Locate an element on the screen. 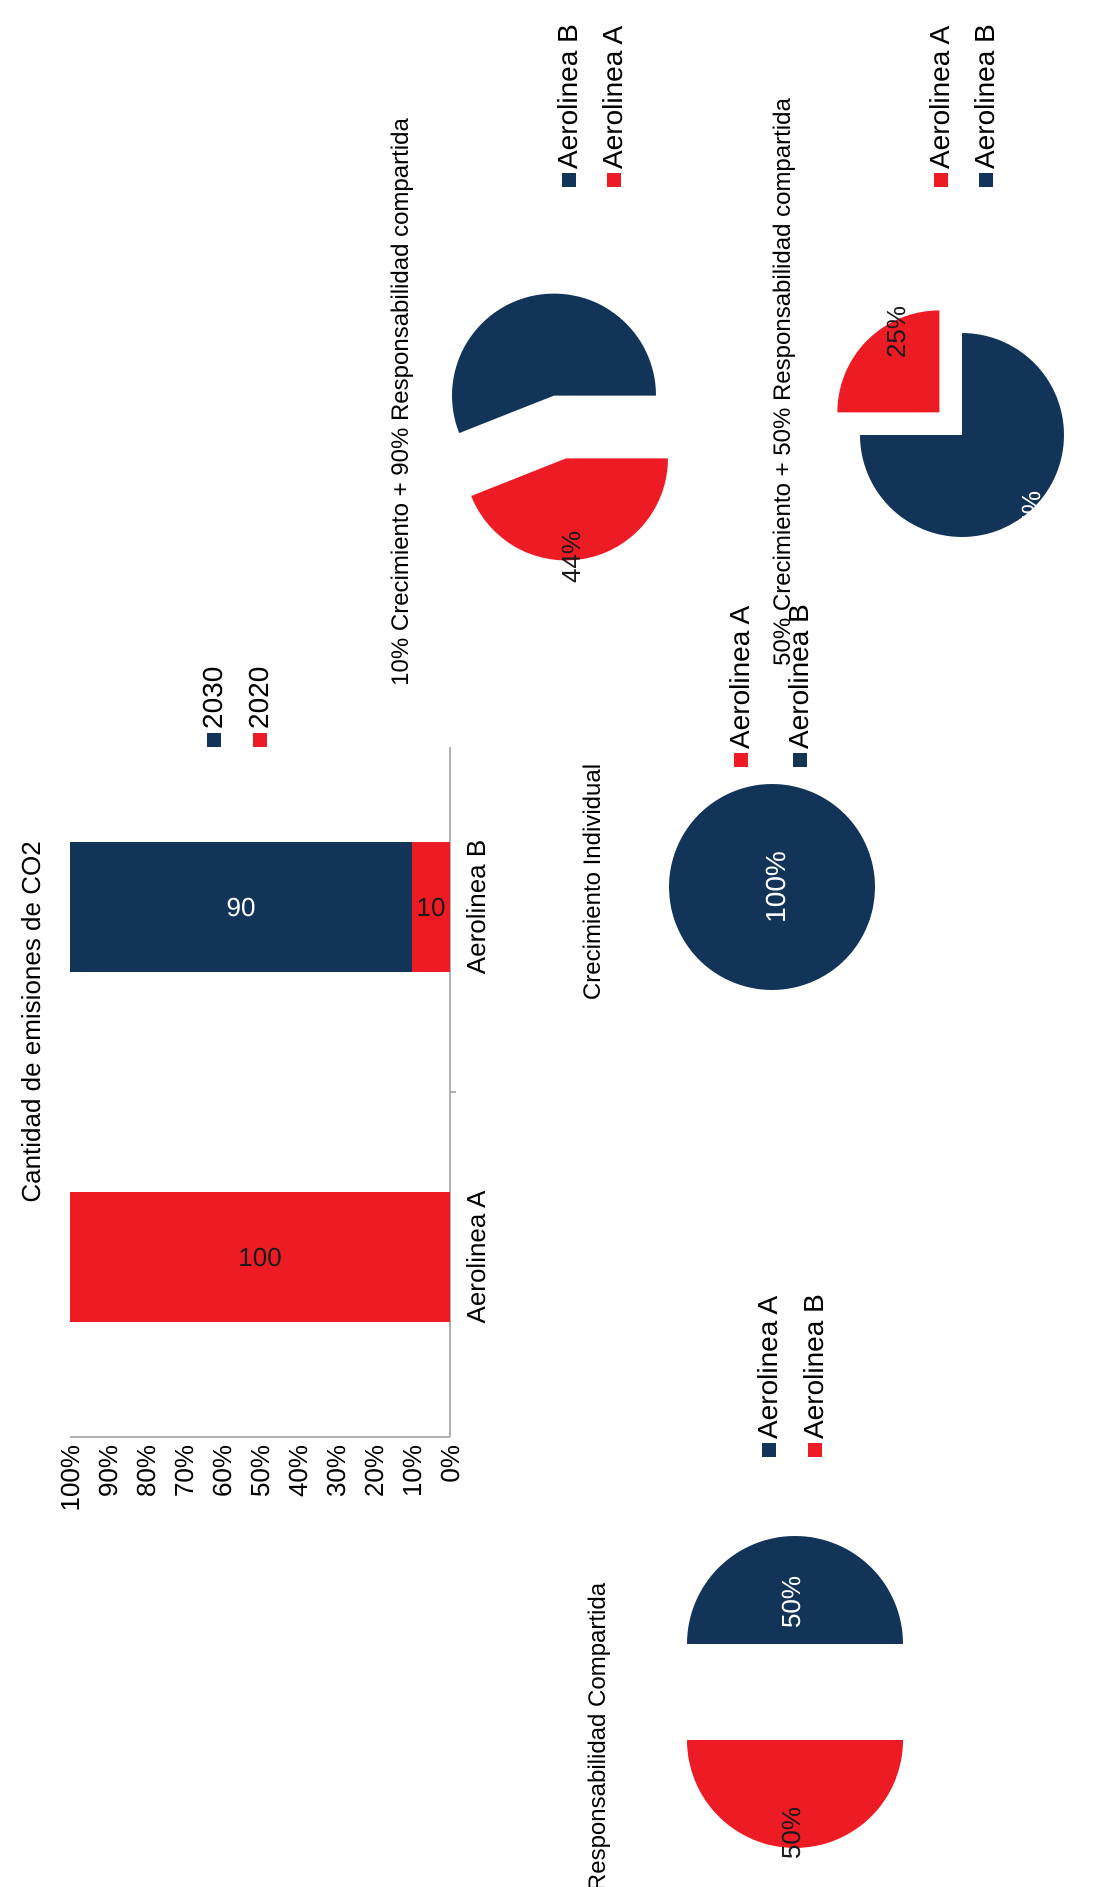 This screenshot has height=1887, width=1113. bars is located at coordinates (260, 1082).